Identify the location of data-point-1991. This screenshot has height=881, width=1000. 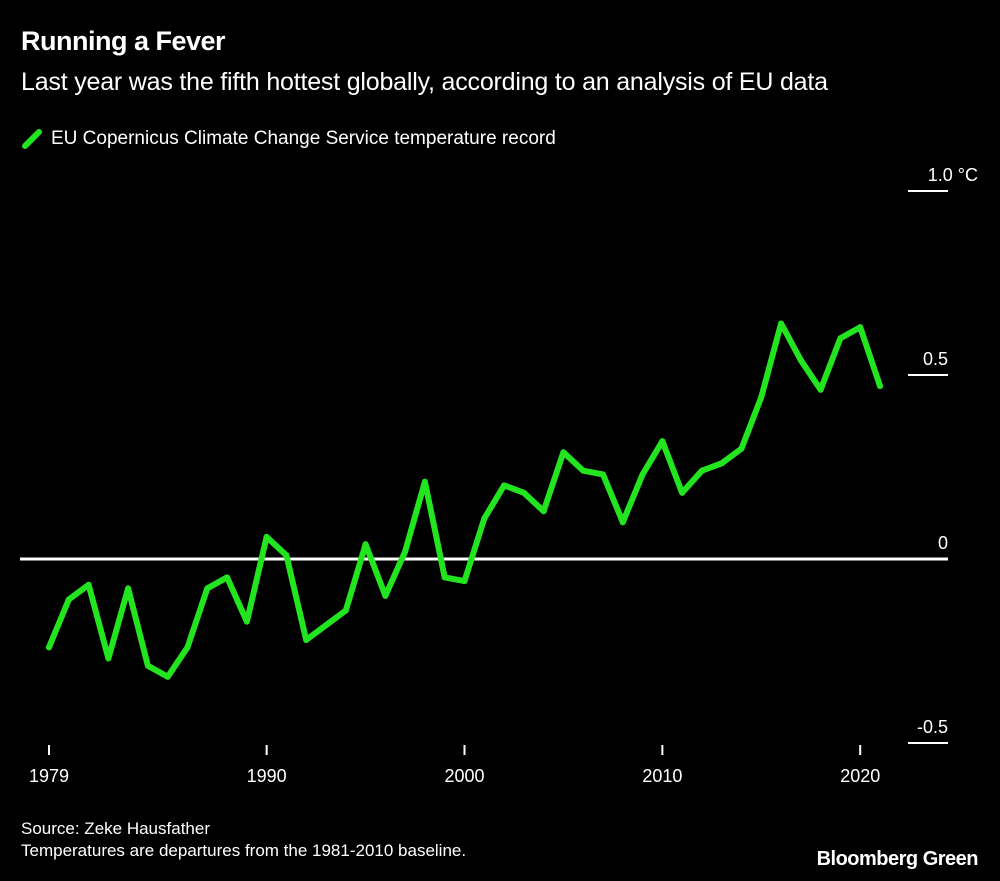
(286, 555).